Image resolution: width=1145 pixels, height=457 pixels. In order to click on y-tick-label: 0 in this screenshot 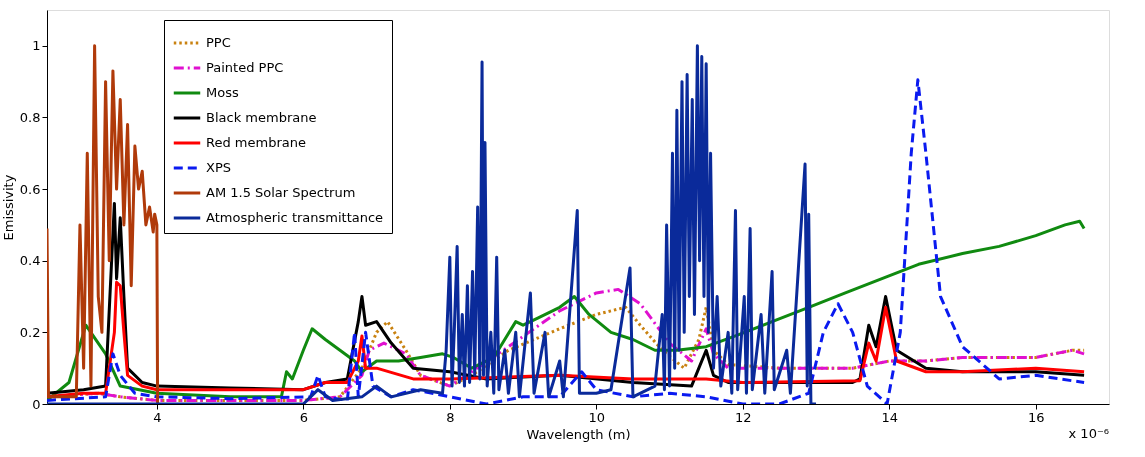, I will do `click(36, 404)`.